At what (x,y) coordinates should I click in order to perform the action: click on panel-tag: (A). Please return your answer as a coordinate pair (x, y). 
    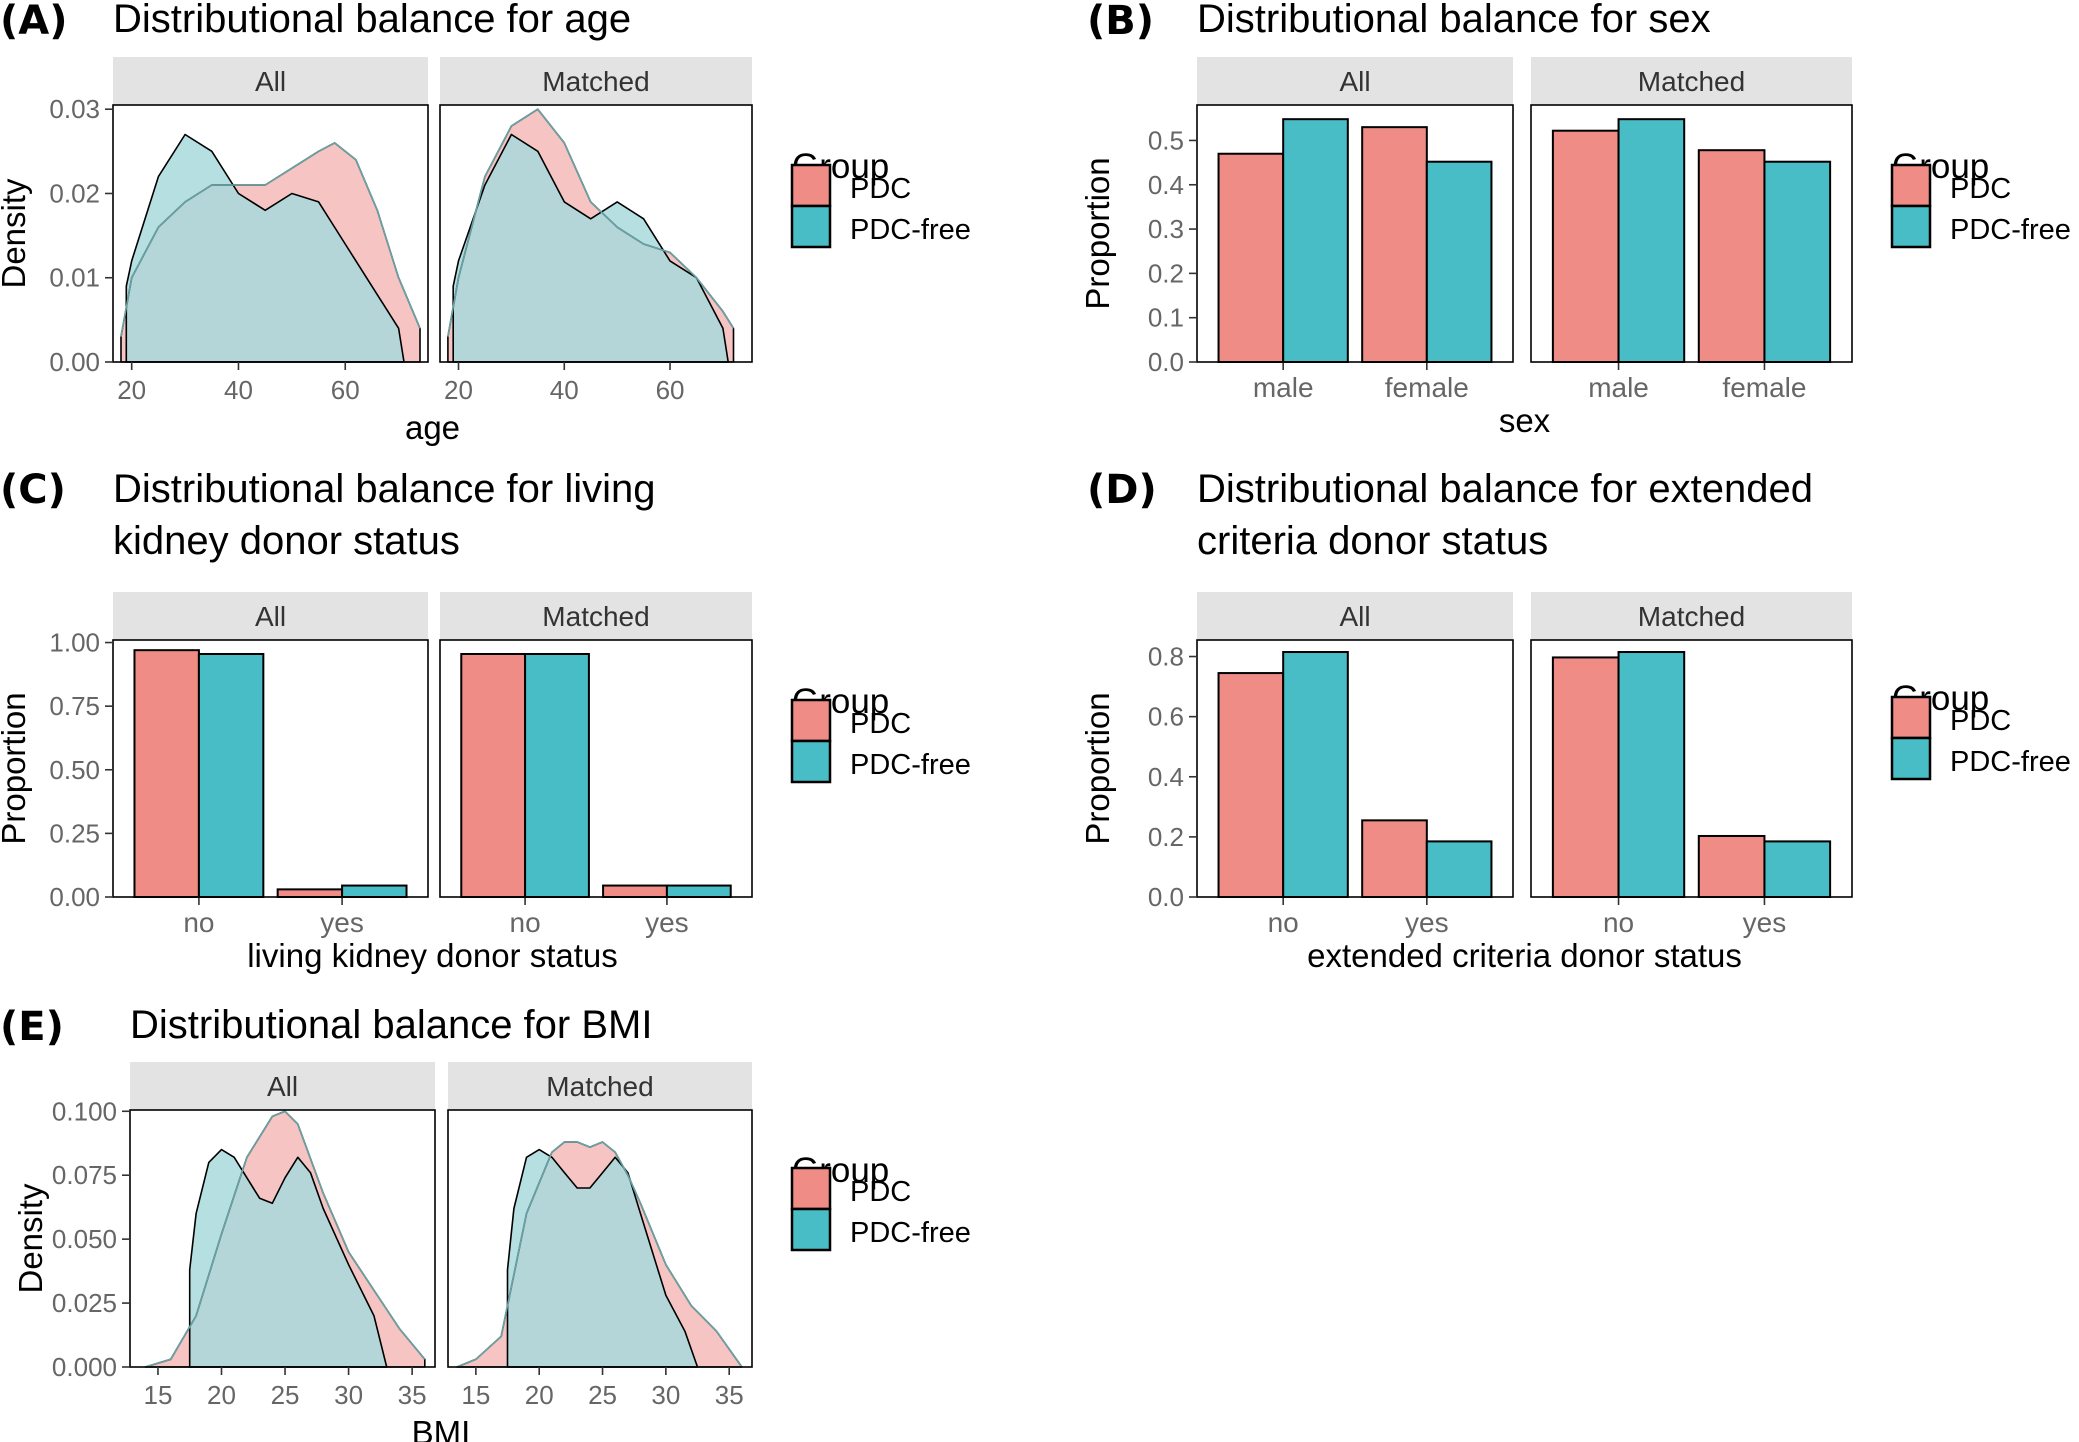
    Looking at the image, I should click on (34, 22).